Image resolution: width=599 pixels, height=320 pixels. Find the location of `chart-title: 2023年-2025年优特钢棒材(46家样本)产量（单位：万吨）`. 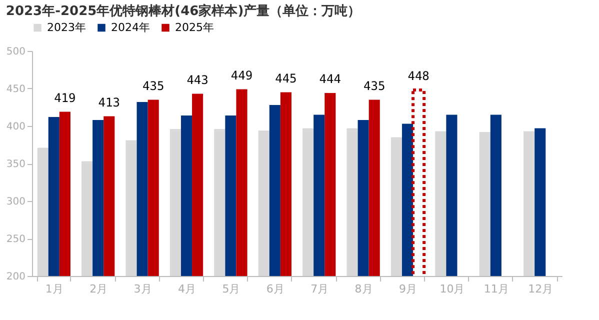

chart-title: 2023年-2025年优特钢棒材(46家样本)产量（单位：万吨） is located at coordinates (183, 11).